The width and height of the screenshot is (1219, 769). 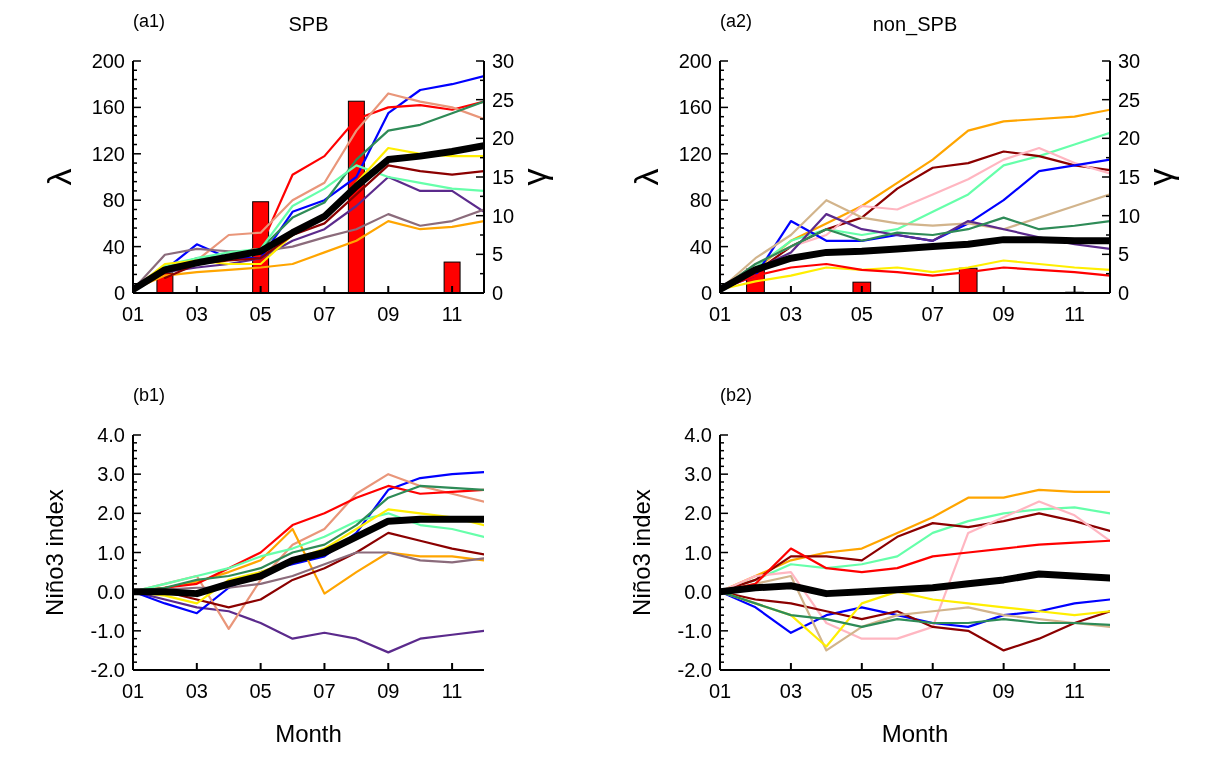 What do you see at coordinates (736, 21) in the screenshot?
I see `text: (a2)` at bounding box center [736, 21].